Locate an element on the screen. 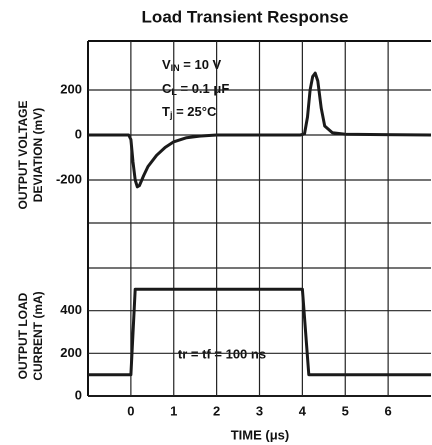 The height and width of the screenshot is (445, 432). x-tick-label: 1 is located at coordinates (173, 410).